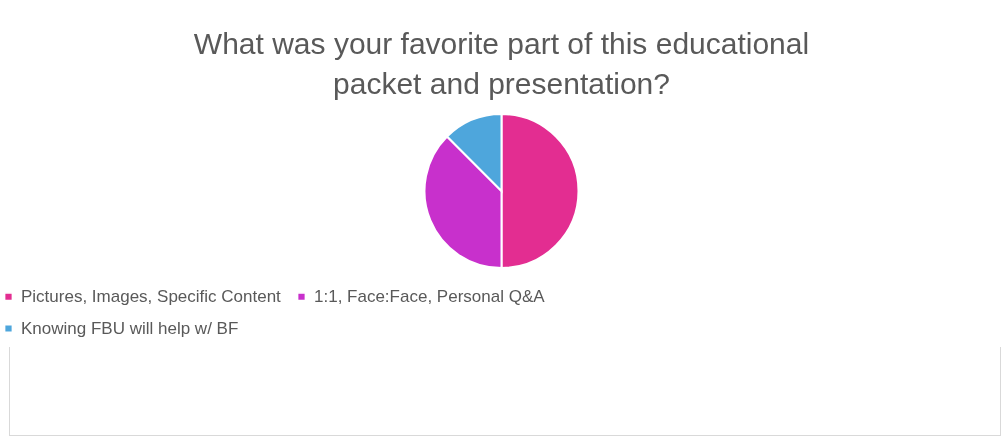 The image size is (1003, 438). I want to click on legend-label: 1:1, Face:Face, Personal Q&A, so click(430, 296).